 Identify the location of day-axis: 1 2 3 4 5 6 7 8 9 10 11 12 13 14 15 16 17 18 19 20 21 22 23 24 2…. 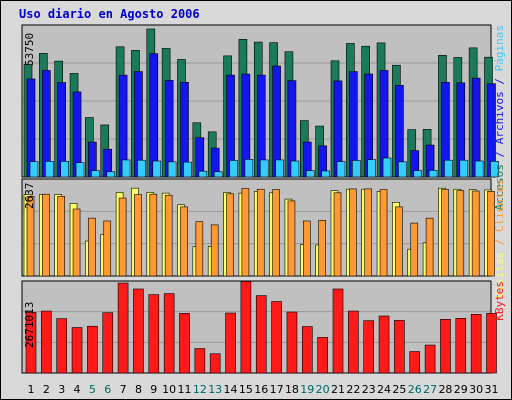
(263, 389).